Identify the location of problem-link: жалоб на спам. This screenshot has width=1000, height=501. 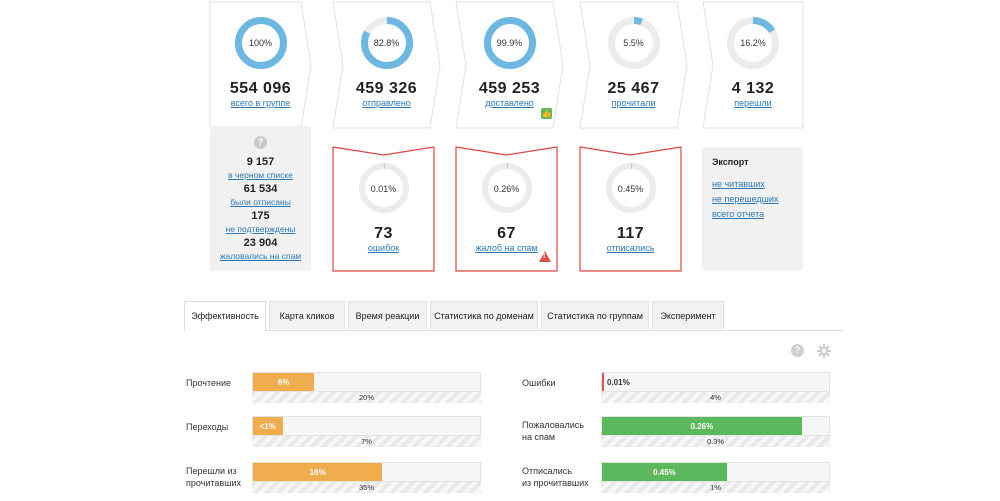
(506, 248).